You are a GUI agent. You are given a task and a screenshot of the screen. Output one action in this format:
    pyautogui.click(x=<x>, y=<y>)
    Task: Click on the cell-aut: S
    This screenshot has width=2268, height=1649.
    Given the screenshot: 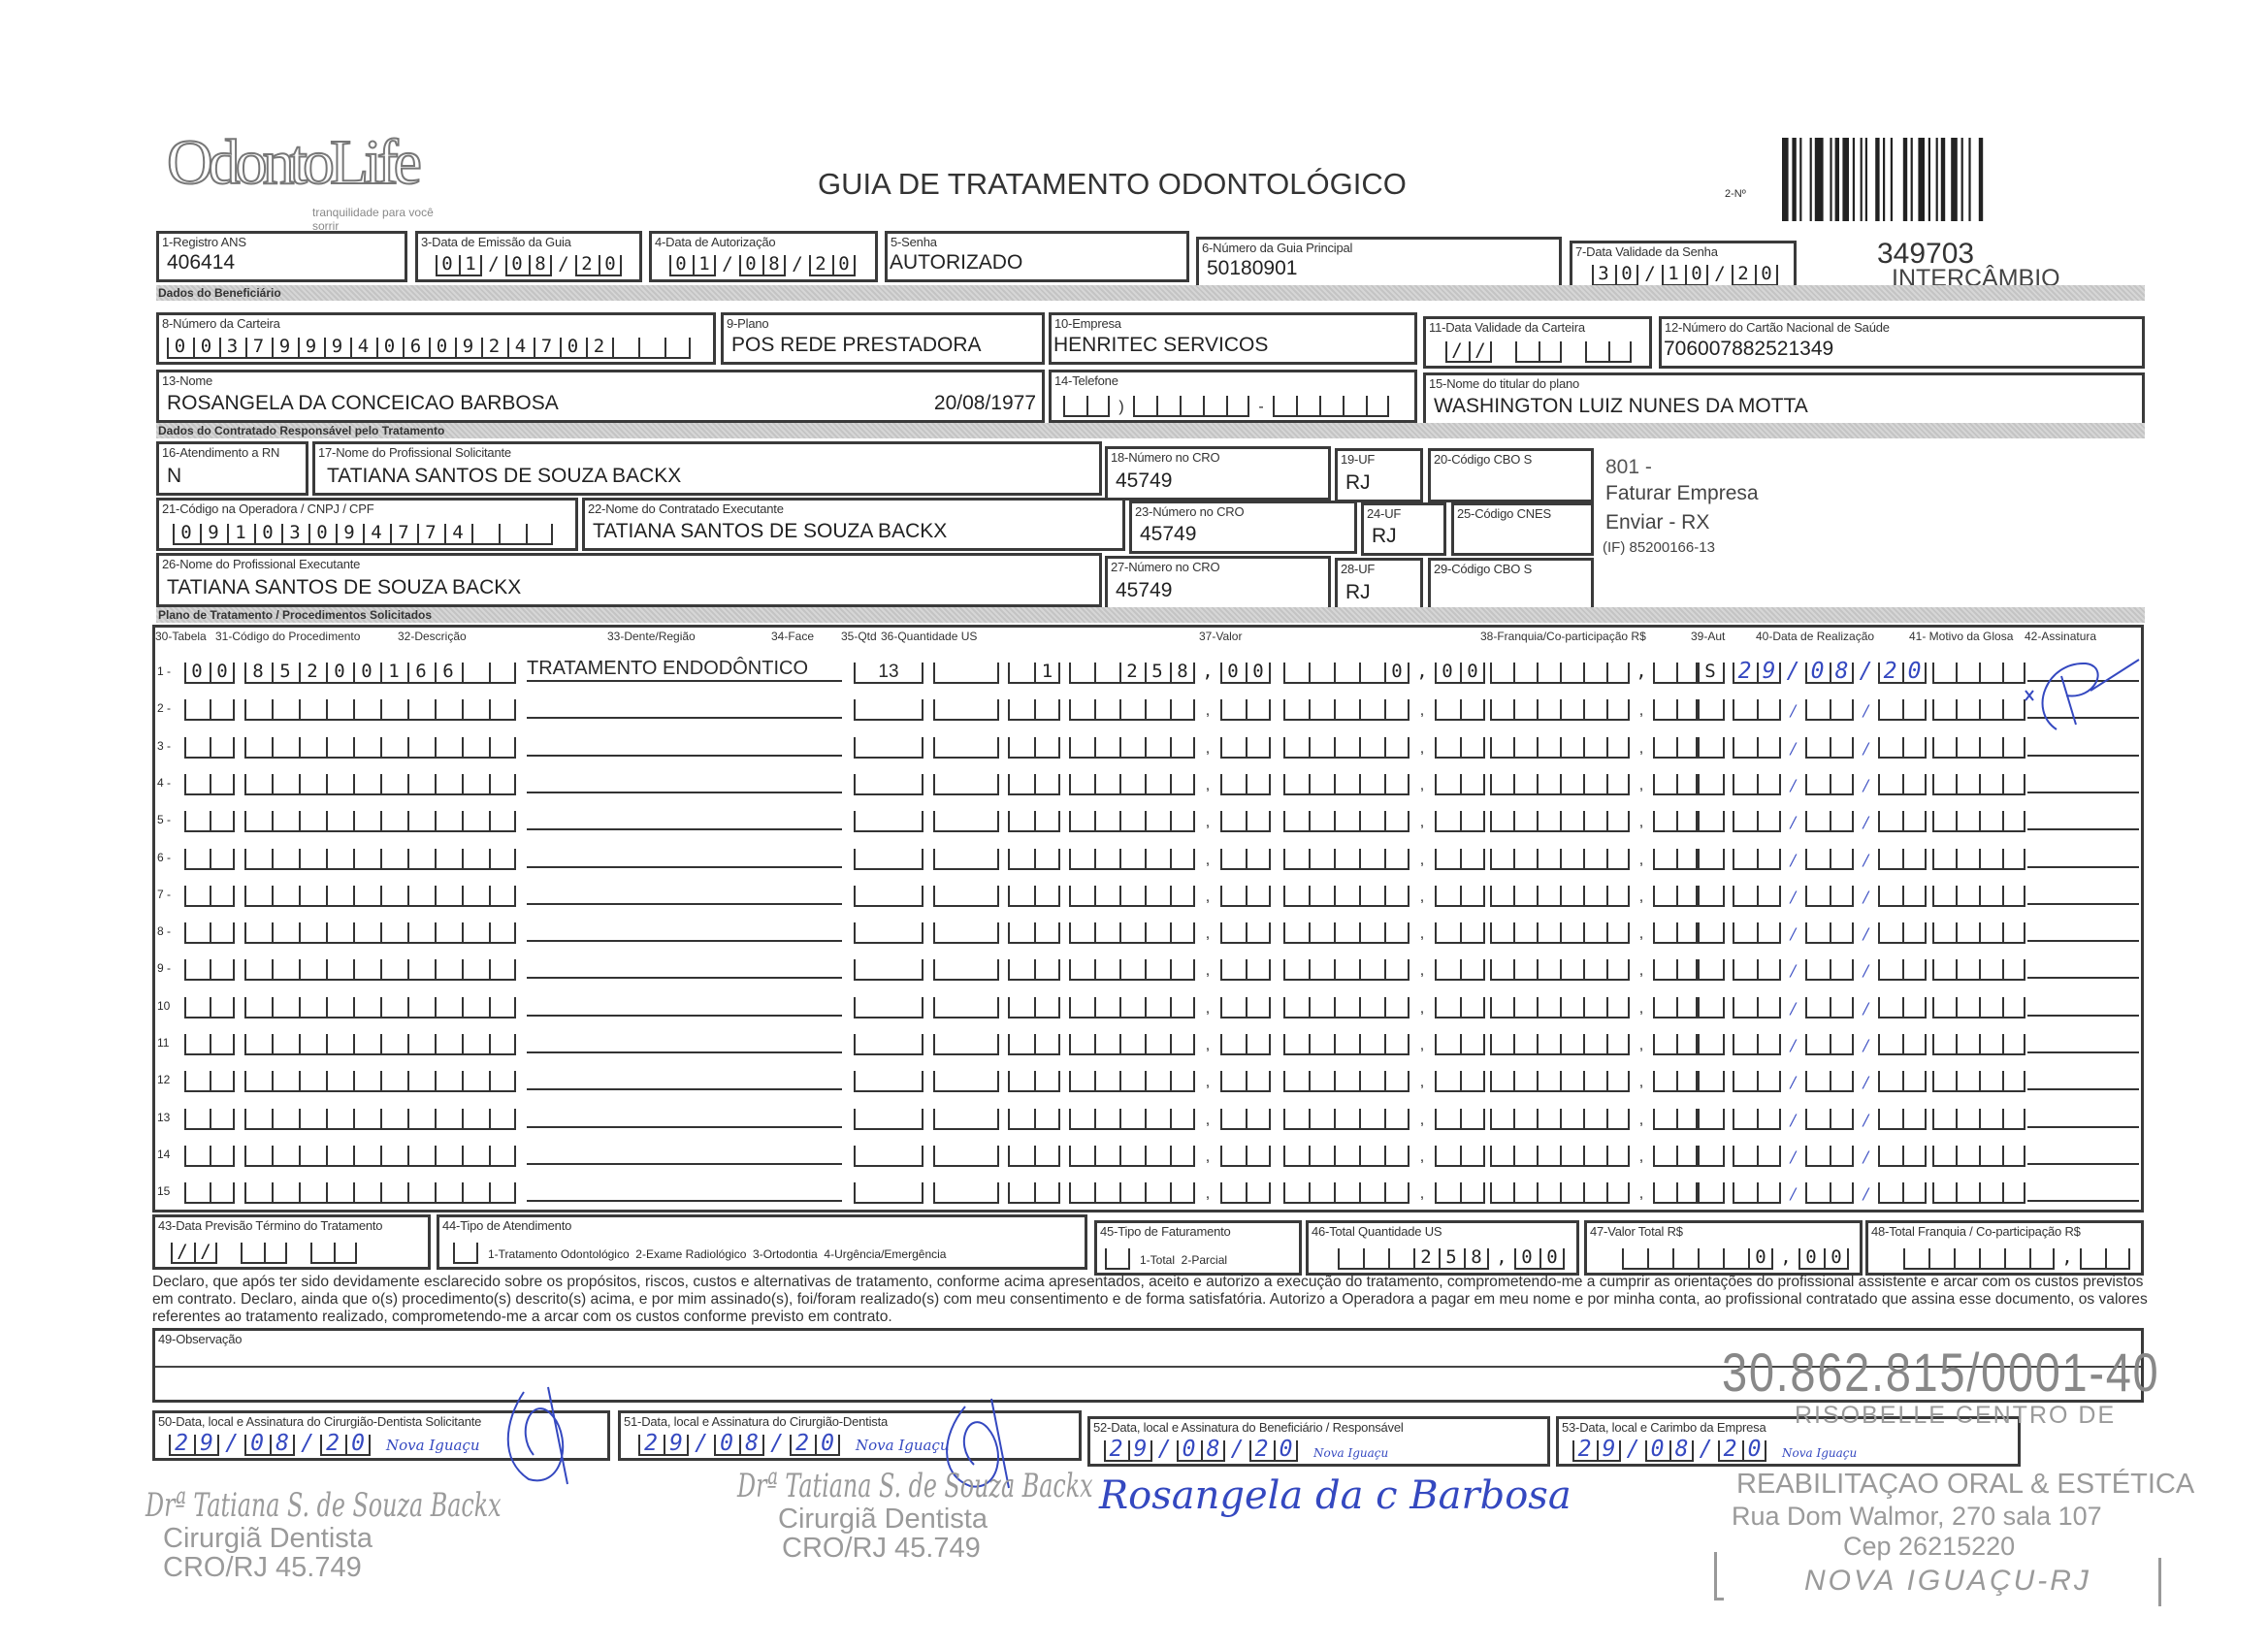 What is the action you would take?
    pyautogui.click(x=1710, y=672)
    